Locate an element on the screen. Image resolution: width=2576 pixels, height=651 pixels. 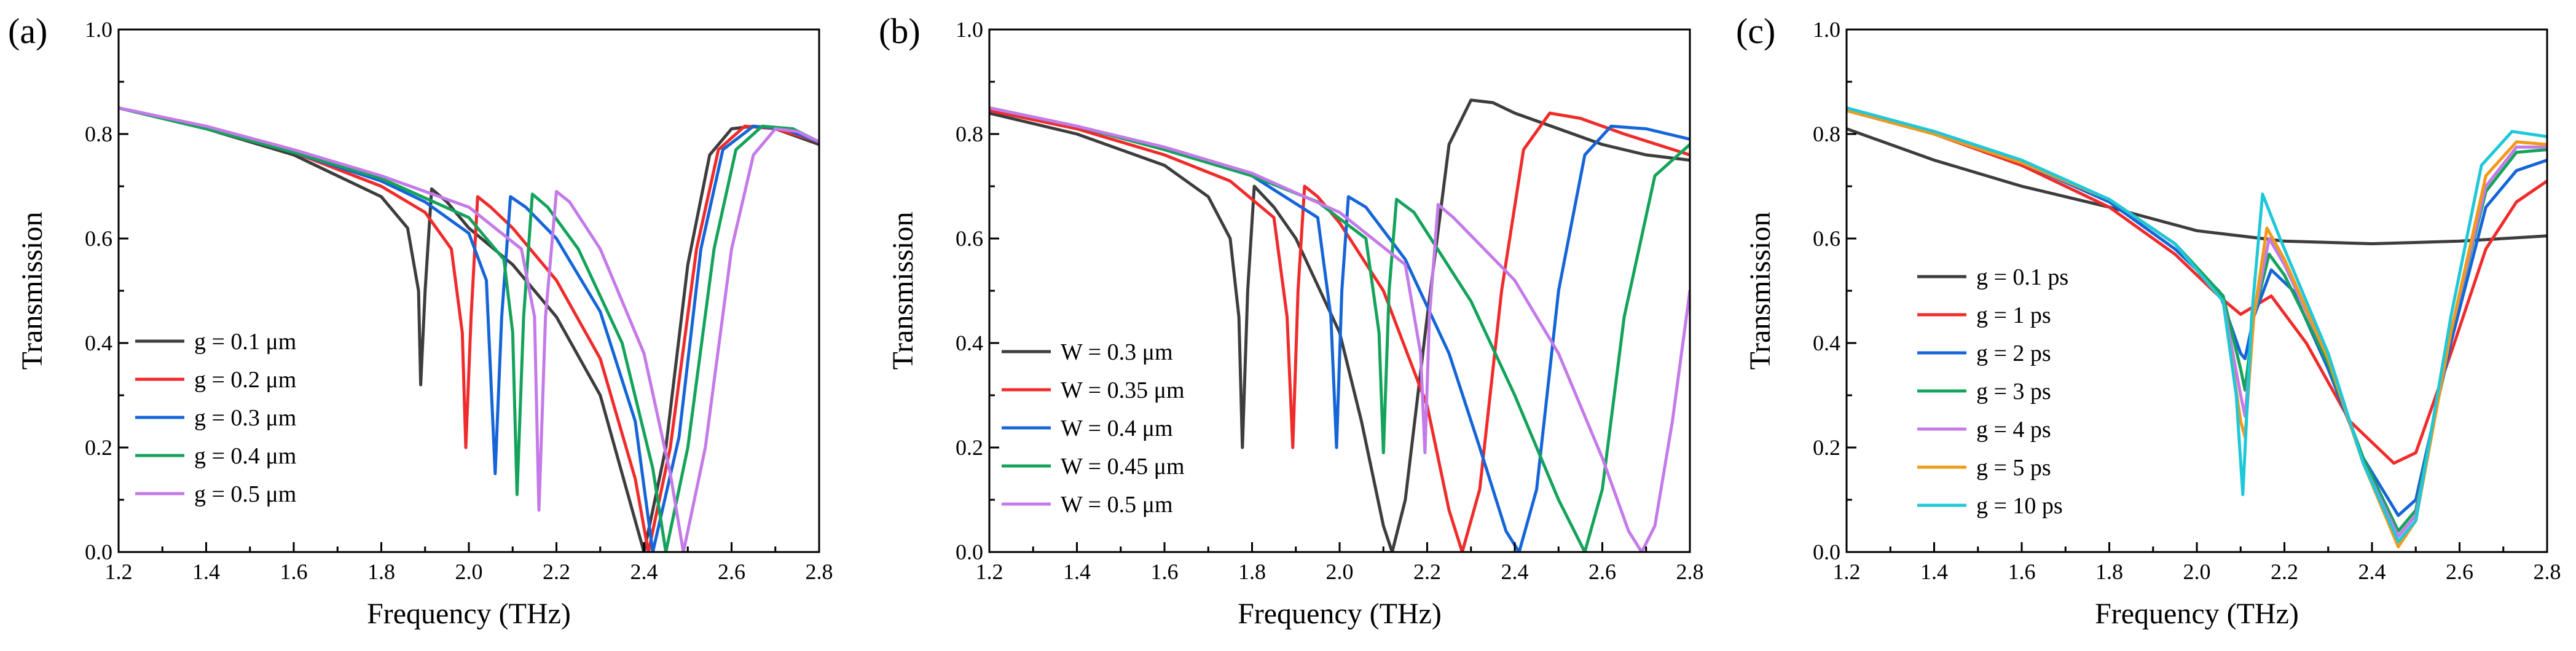
chart-c-x-tick-label: 2.8 is located at coordinates (2547, 571).